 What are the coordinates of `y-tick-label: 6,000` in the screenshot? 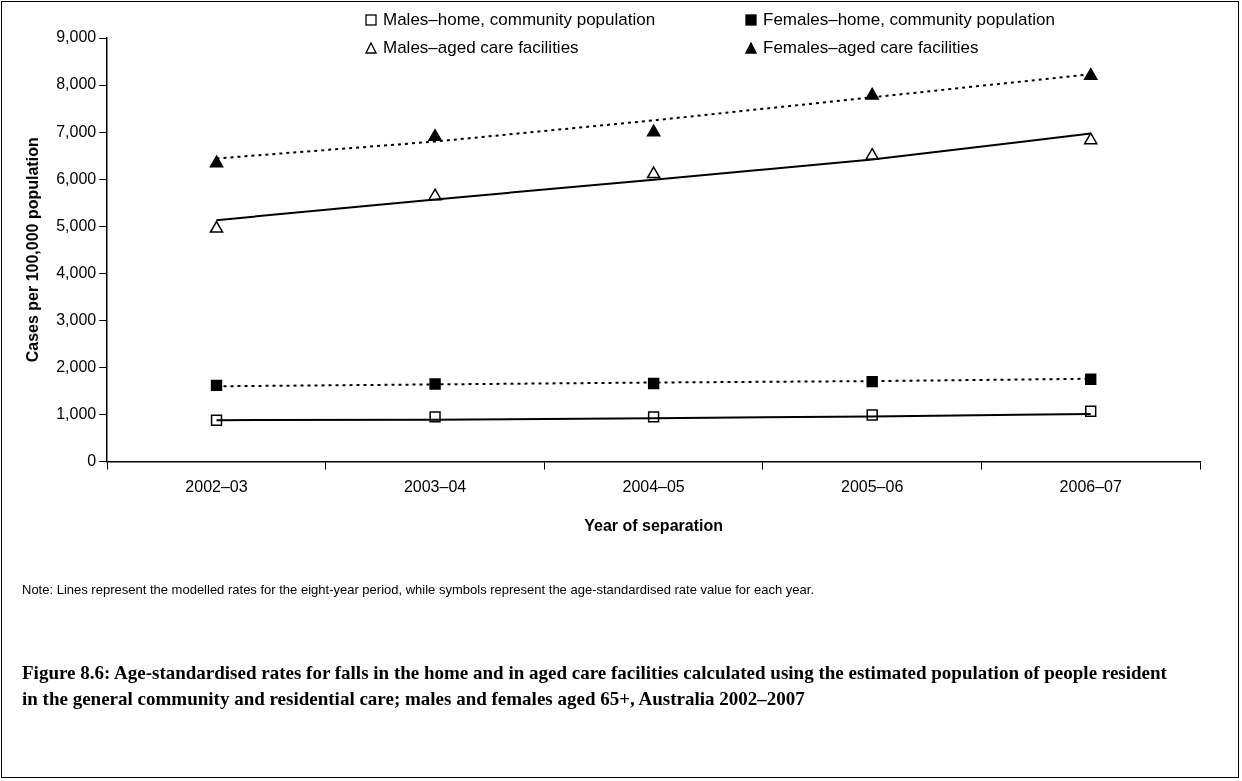 It's located at (76, 178).